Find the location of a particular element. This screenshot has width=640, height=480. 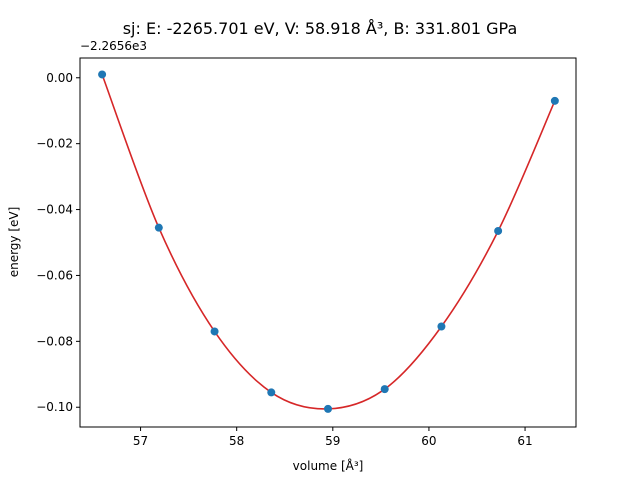

y-offset-label: −2.2656e3 is located at coordinates (113, 46).